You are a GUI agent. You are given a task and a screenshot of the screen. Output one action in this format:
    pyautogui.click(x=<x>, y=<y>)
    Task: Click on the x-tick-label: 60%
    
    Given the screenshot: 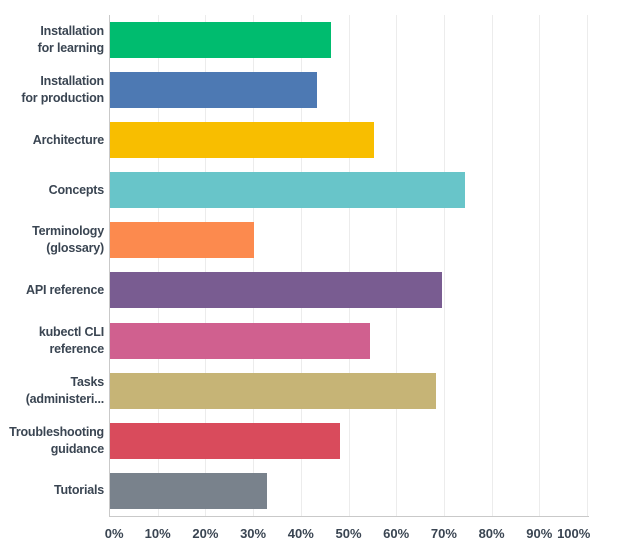 What is the action you would take?
    pyautogui.click(x=396, y=533)
    